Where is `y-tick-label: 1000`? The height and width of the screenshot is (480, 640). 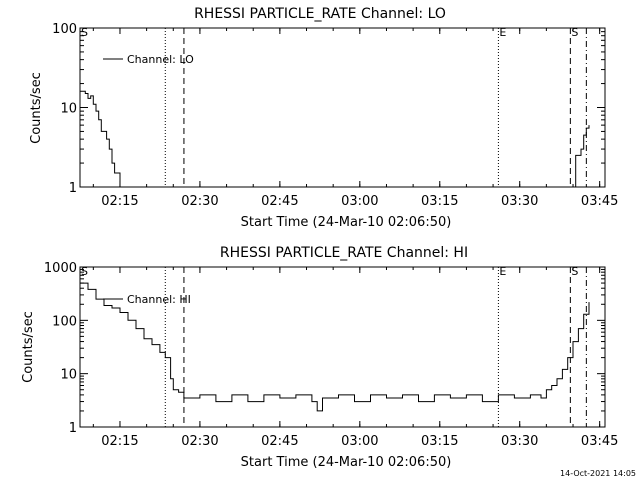 y-tick-label: 1000 is located at coordinates (60, 268).